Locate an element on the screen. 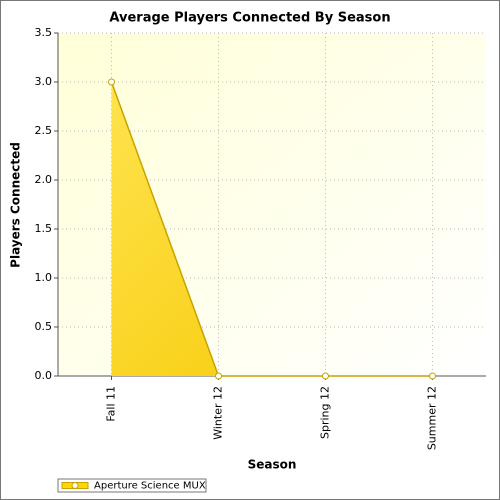  y-tick-label: 0.0 is located at coordinates (44, 375).